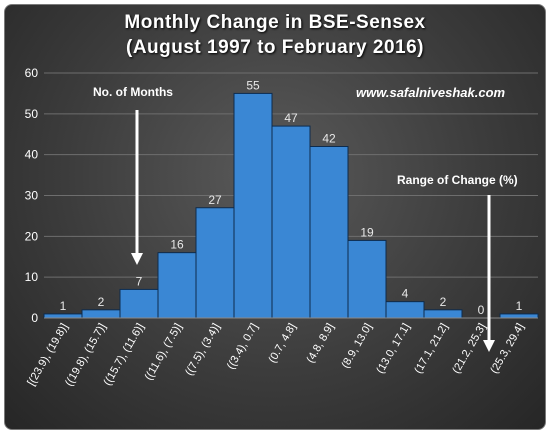 The width and height of the screenshot is (550, 432). I want to click on x-tick-label: (8.9, 13.0], so click(356, 346).